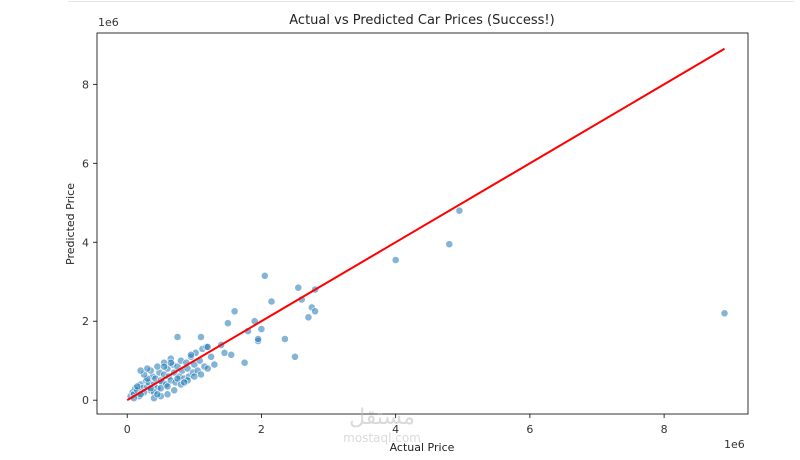 The height and width of the screenshot is (460, 800). Describe the element at coordinates (108, 22) in the screenshot. I see `y-offset-label: 1e6` at that location.